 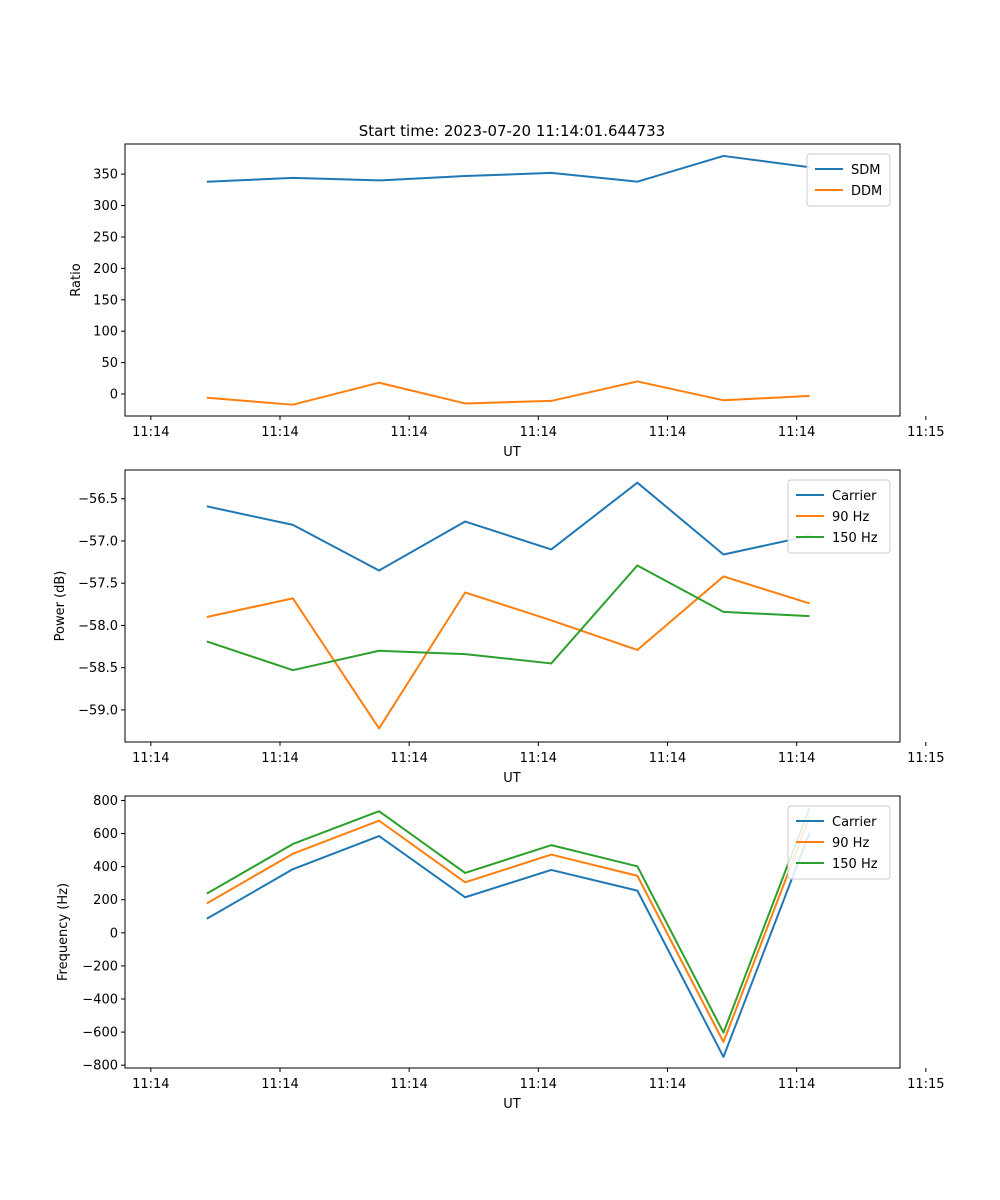 What do you see at coordinates (105, 206) in the screenshot?
I see `y-tick-label: 300` at bounding box center [105, 206].